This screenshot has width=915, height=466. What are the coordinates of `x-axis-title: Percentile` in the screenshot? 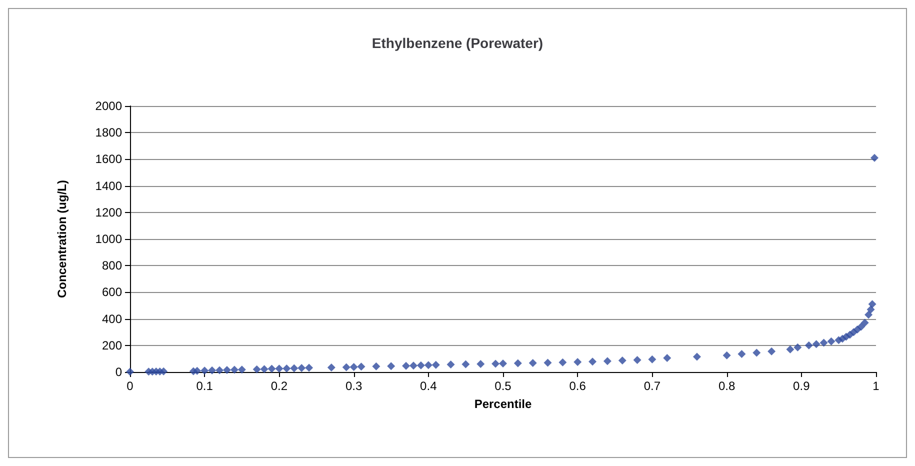 It's located at (503, 404).